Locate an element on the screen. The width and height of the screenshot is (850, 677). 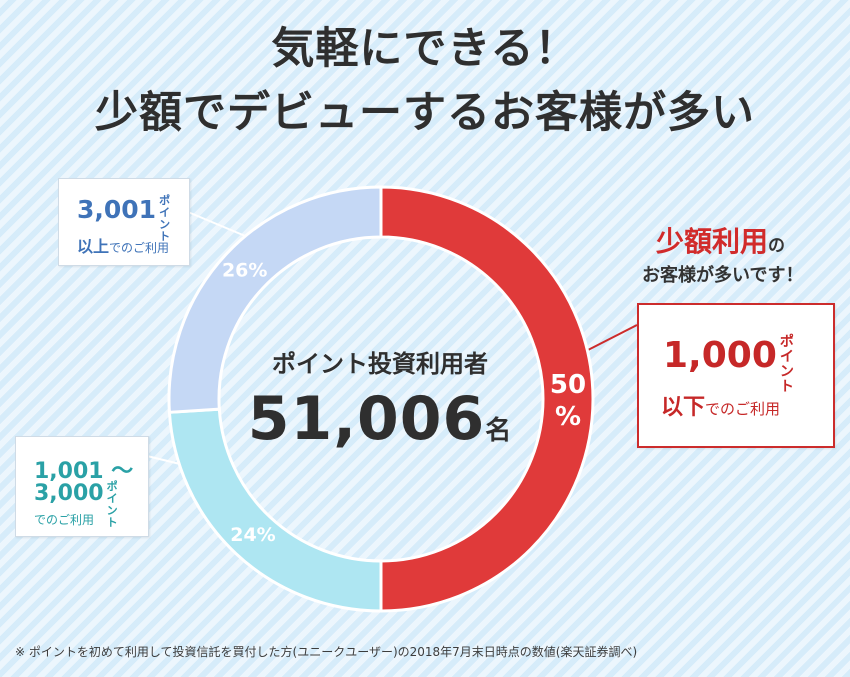
legend-card-over-3000: 3,001 ポイント 以上でのご利用 is located at coordinates (124, 222).